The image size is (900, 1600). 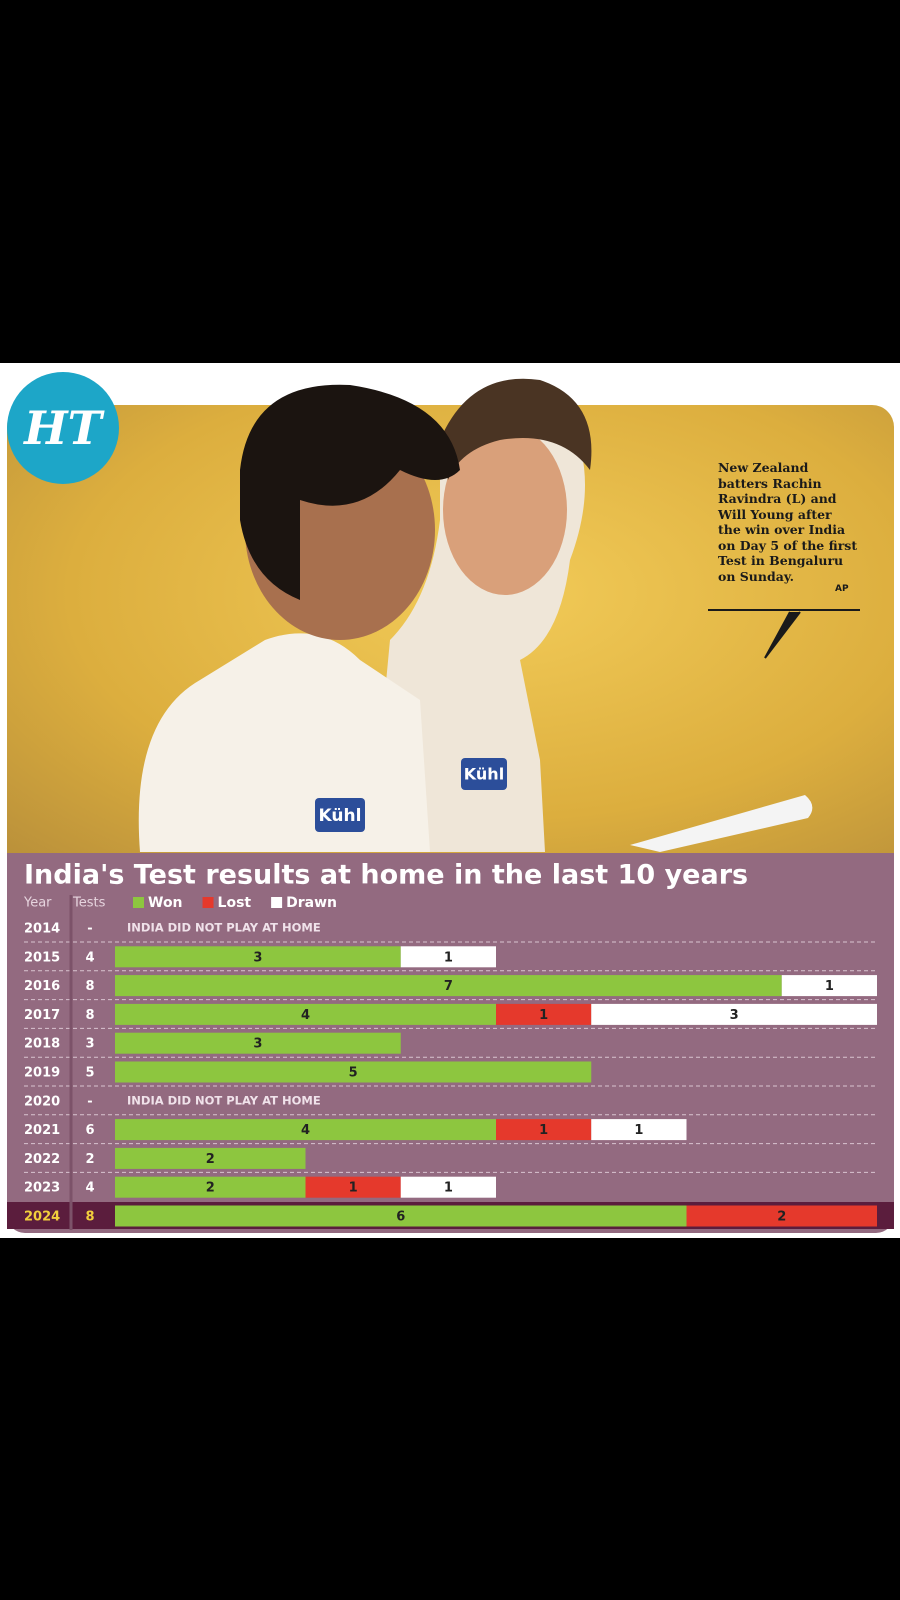 I want to click on logo: HT, so click(x=63, y=428).